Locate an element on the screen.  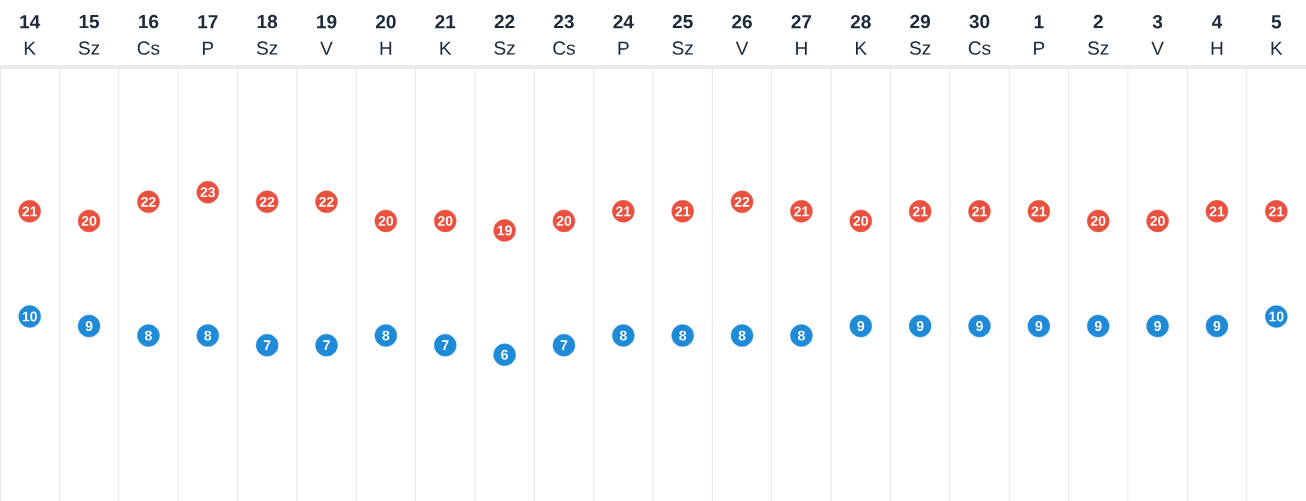
x-tick-label: 22 Sz is located at coordinates (504, 34).